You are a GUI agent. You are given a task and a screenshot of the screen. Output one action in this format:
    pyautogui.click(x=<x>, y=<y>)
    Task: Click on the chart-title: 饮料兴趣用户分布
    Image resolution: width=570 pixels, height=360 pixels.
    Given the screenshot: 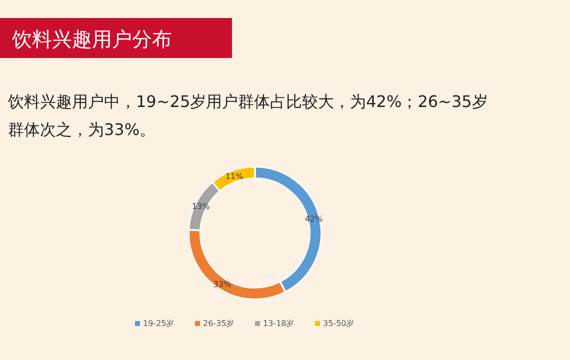 What is the action you would take?
    pyautogui.click(x=91, y=39)
    